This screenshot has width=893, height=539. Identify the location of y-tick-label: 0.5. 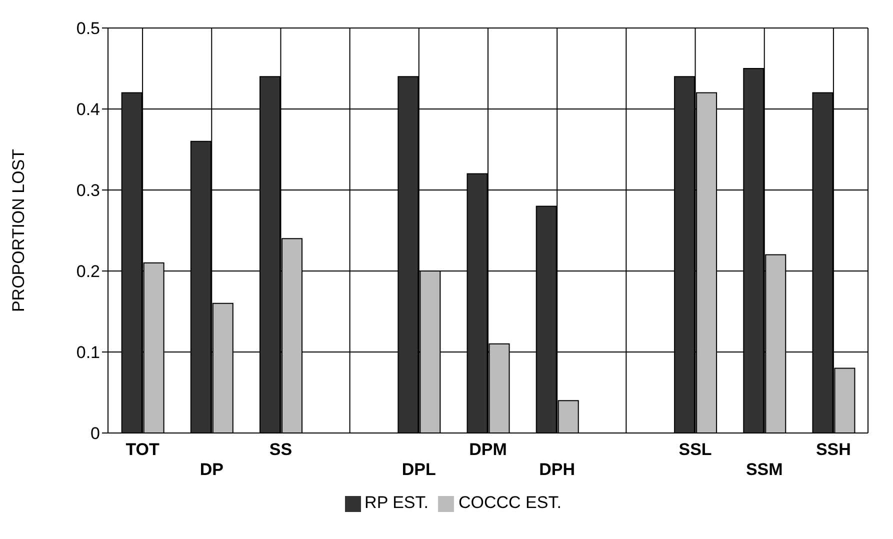
(88, 28).